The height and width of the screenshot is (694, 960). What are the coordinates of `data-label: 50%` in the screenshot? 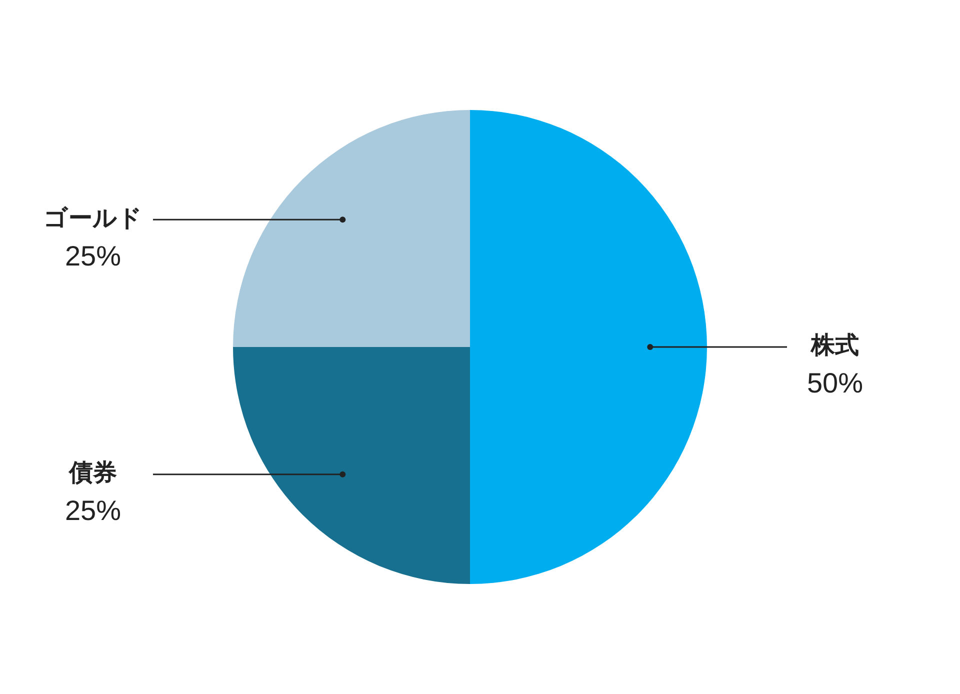 It's located at (835, 383).